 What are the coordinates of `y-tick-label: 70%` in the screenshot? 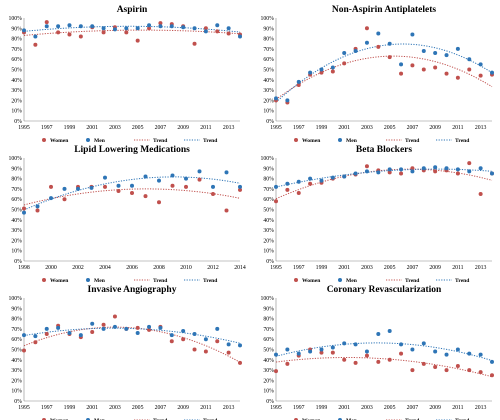 It's located at (268, 50).